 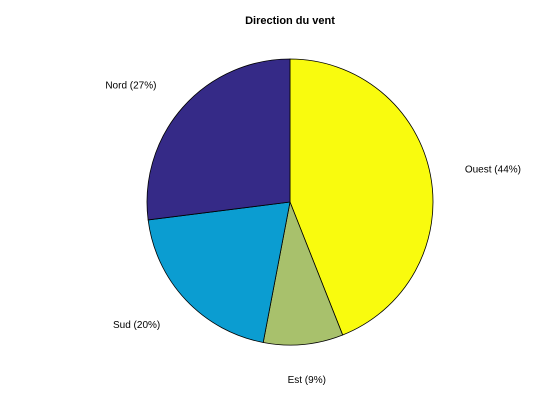 I want to click on slice-label-est: Est (9%), so click(x=307, y=380).